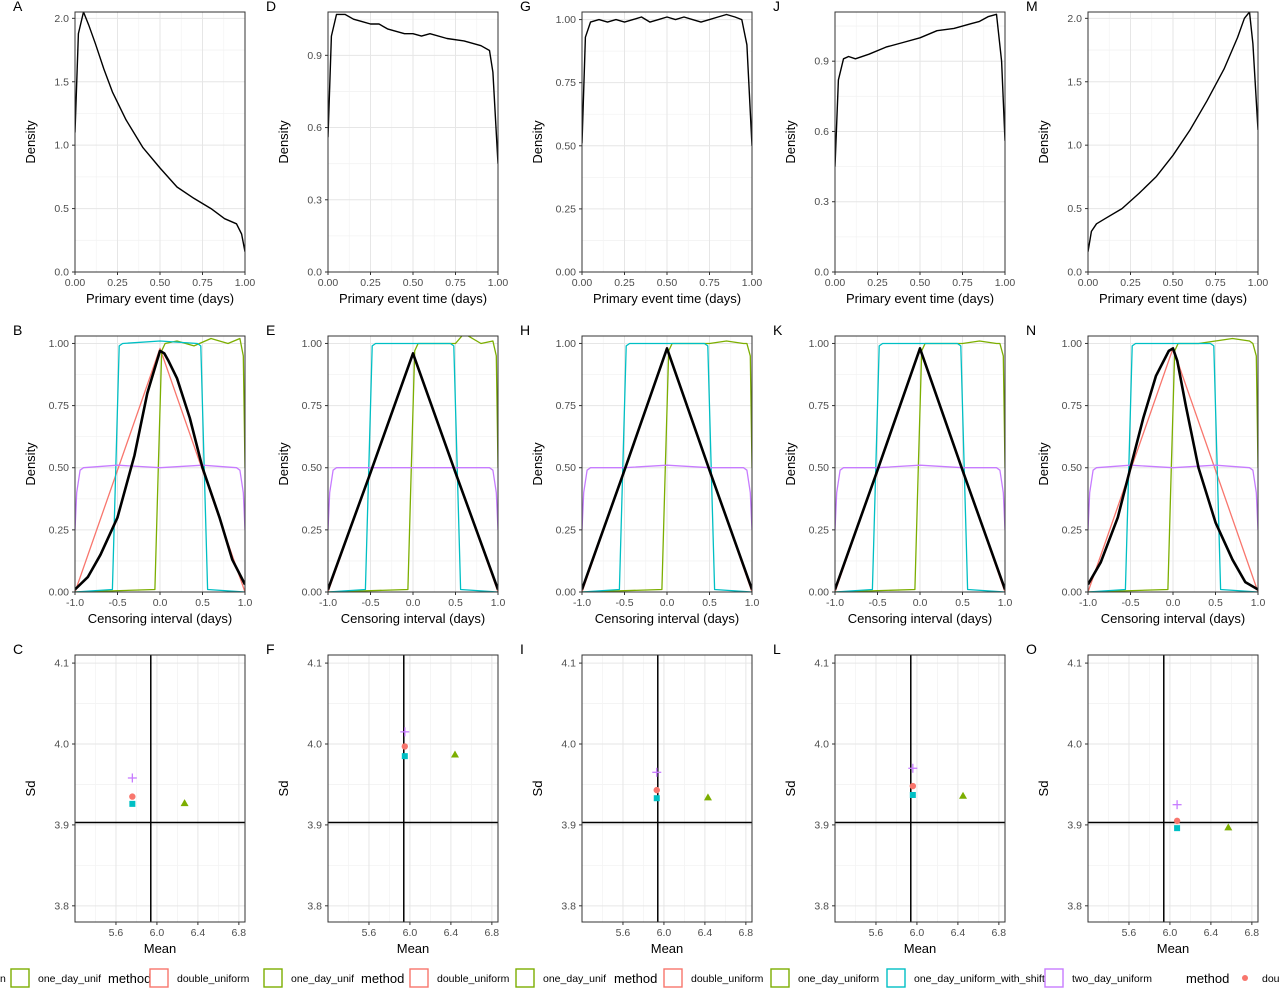  I want to click on x-tick-label: 0.25, so click(624, 283).